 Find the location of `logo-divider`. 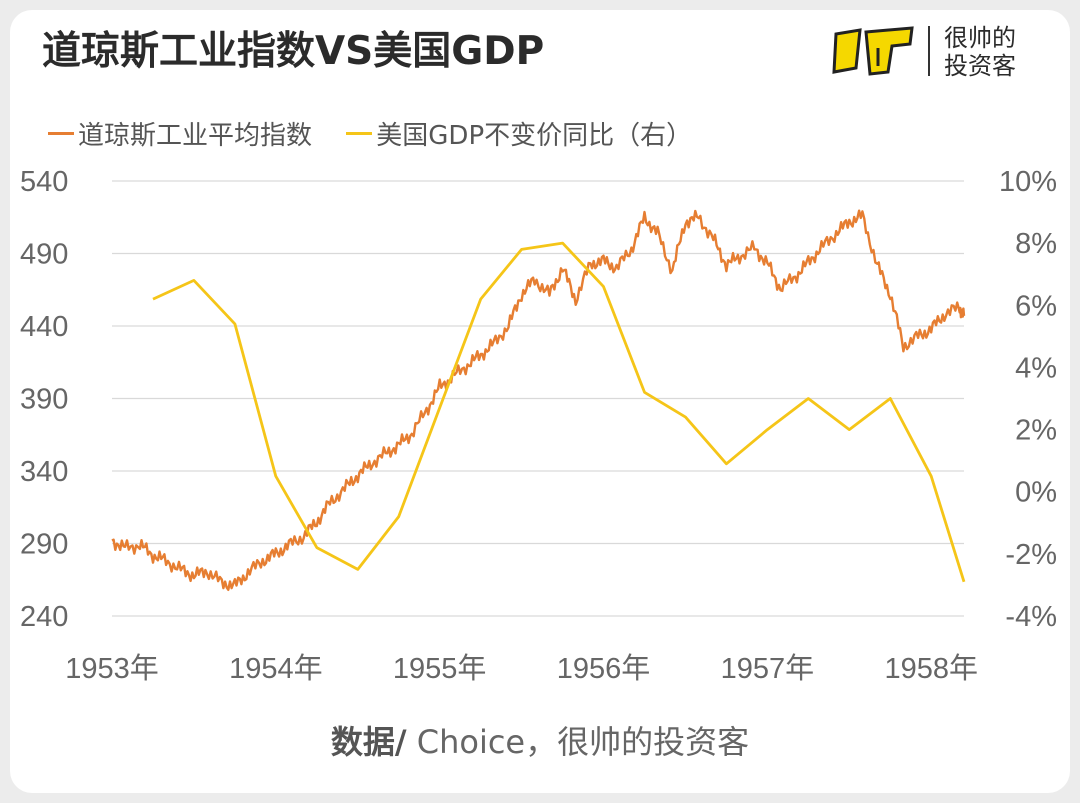

logo-divider is located at coordinates (929, 51).